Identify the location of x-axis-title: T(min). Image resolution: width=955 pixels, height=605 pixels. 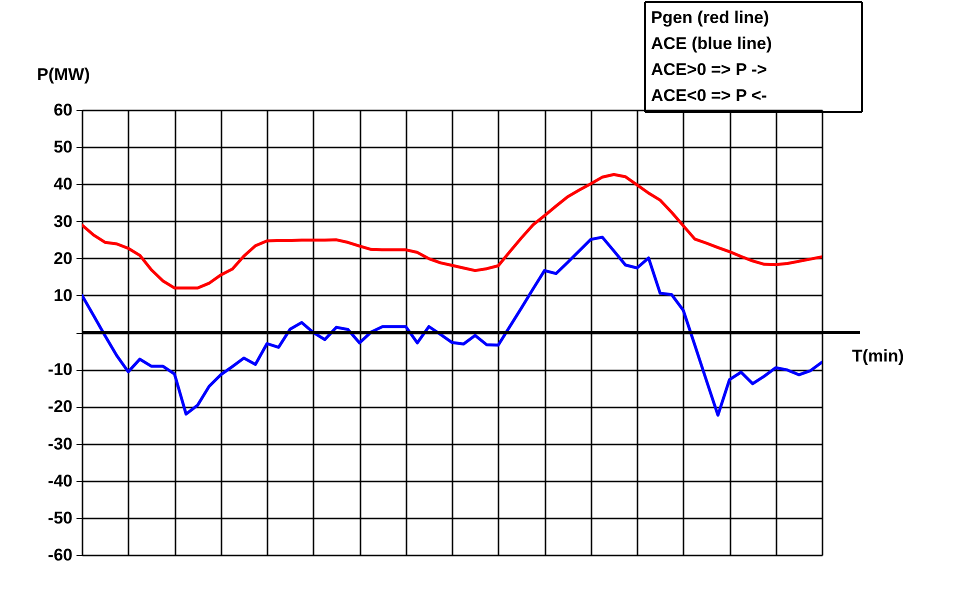
(878, 356).